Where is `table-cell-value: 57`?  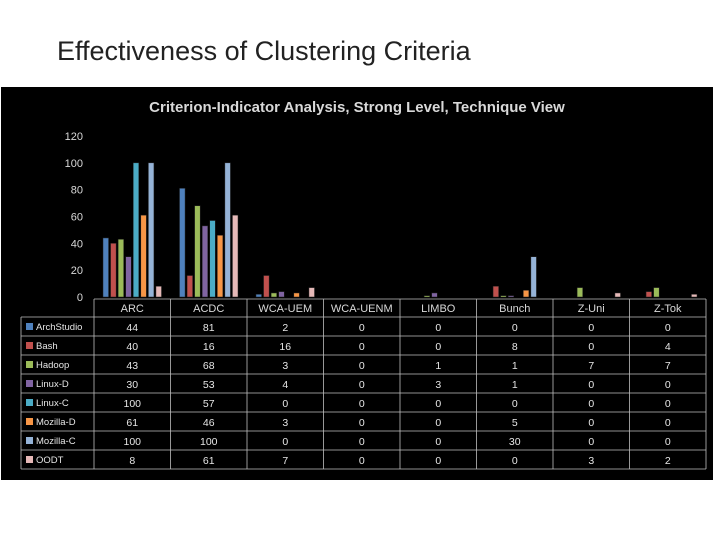
table-cell-value: 57 is located at coordinates (209, 404).